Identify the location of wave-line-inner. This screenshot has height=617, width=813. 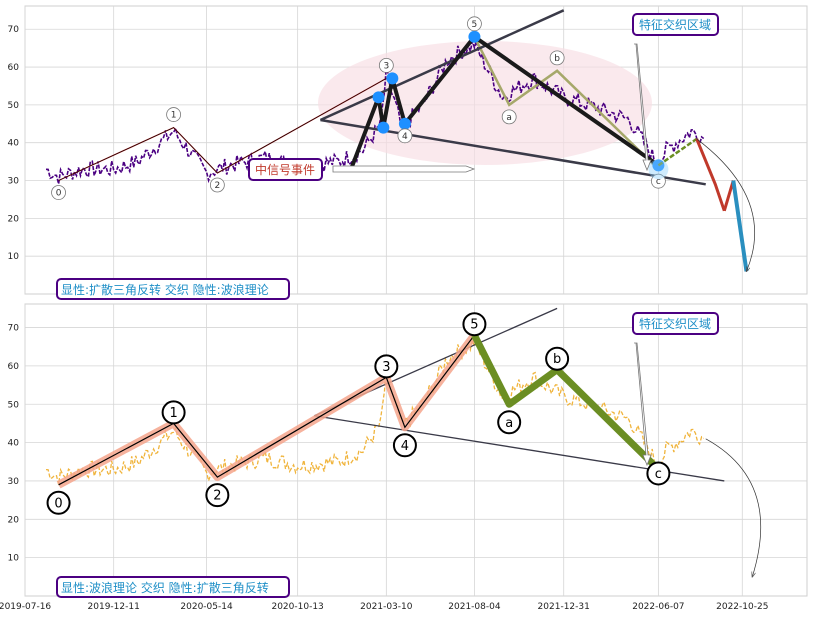
(222, 129).